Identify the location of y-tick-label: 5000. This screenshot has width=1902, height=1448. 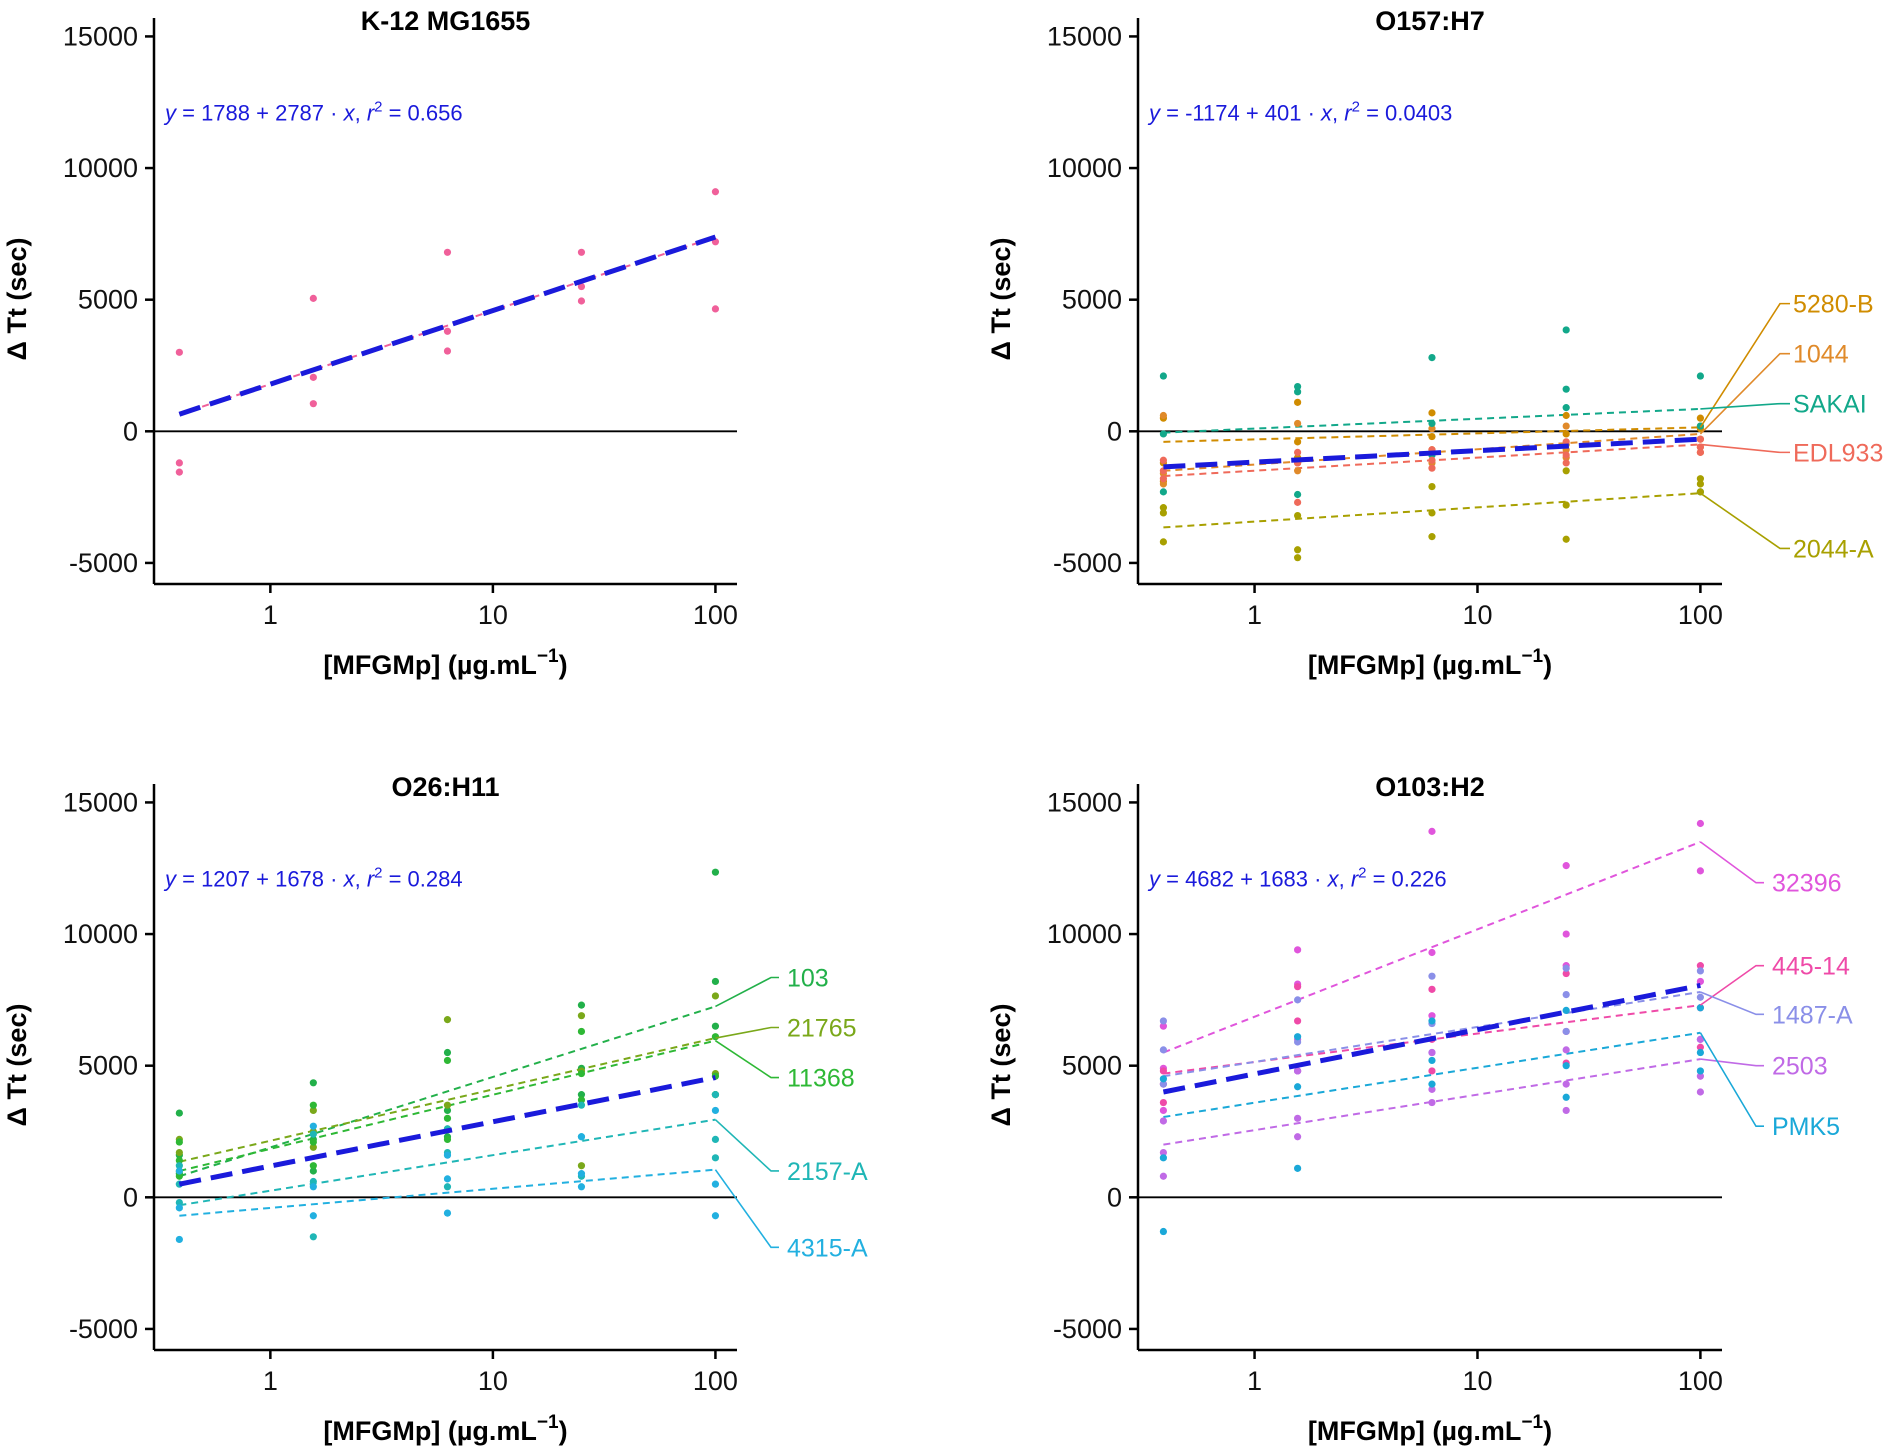
(108, 1066).